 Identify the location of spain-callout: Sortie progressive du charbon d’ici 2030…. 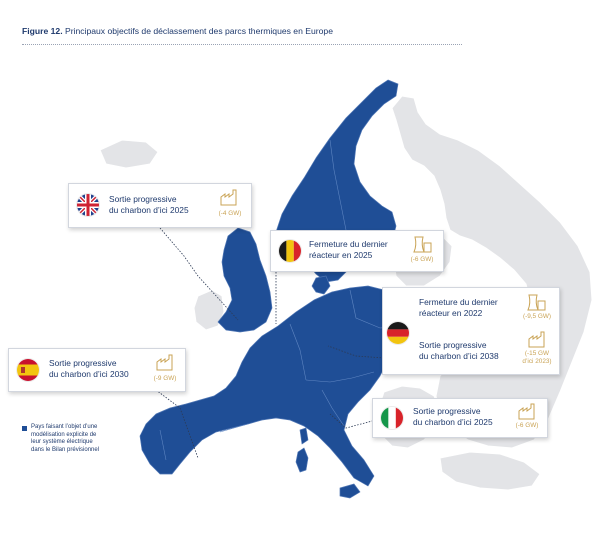
(97, 370).